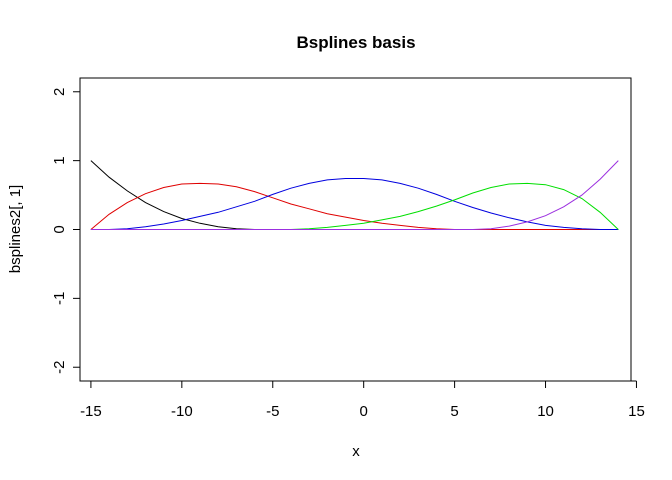  What do you see at coordinates (59, 160) in the screenshot?
I see `y-tick-label: 1` at bounding box center [59, 160].